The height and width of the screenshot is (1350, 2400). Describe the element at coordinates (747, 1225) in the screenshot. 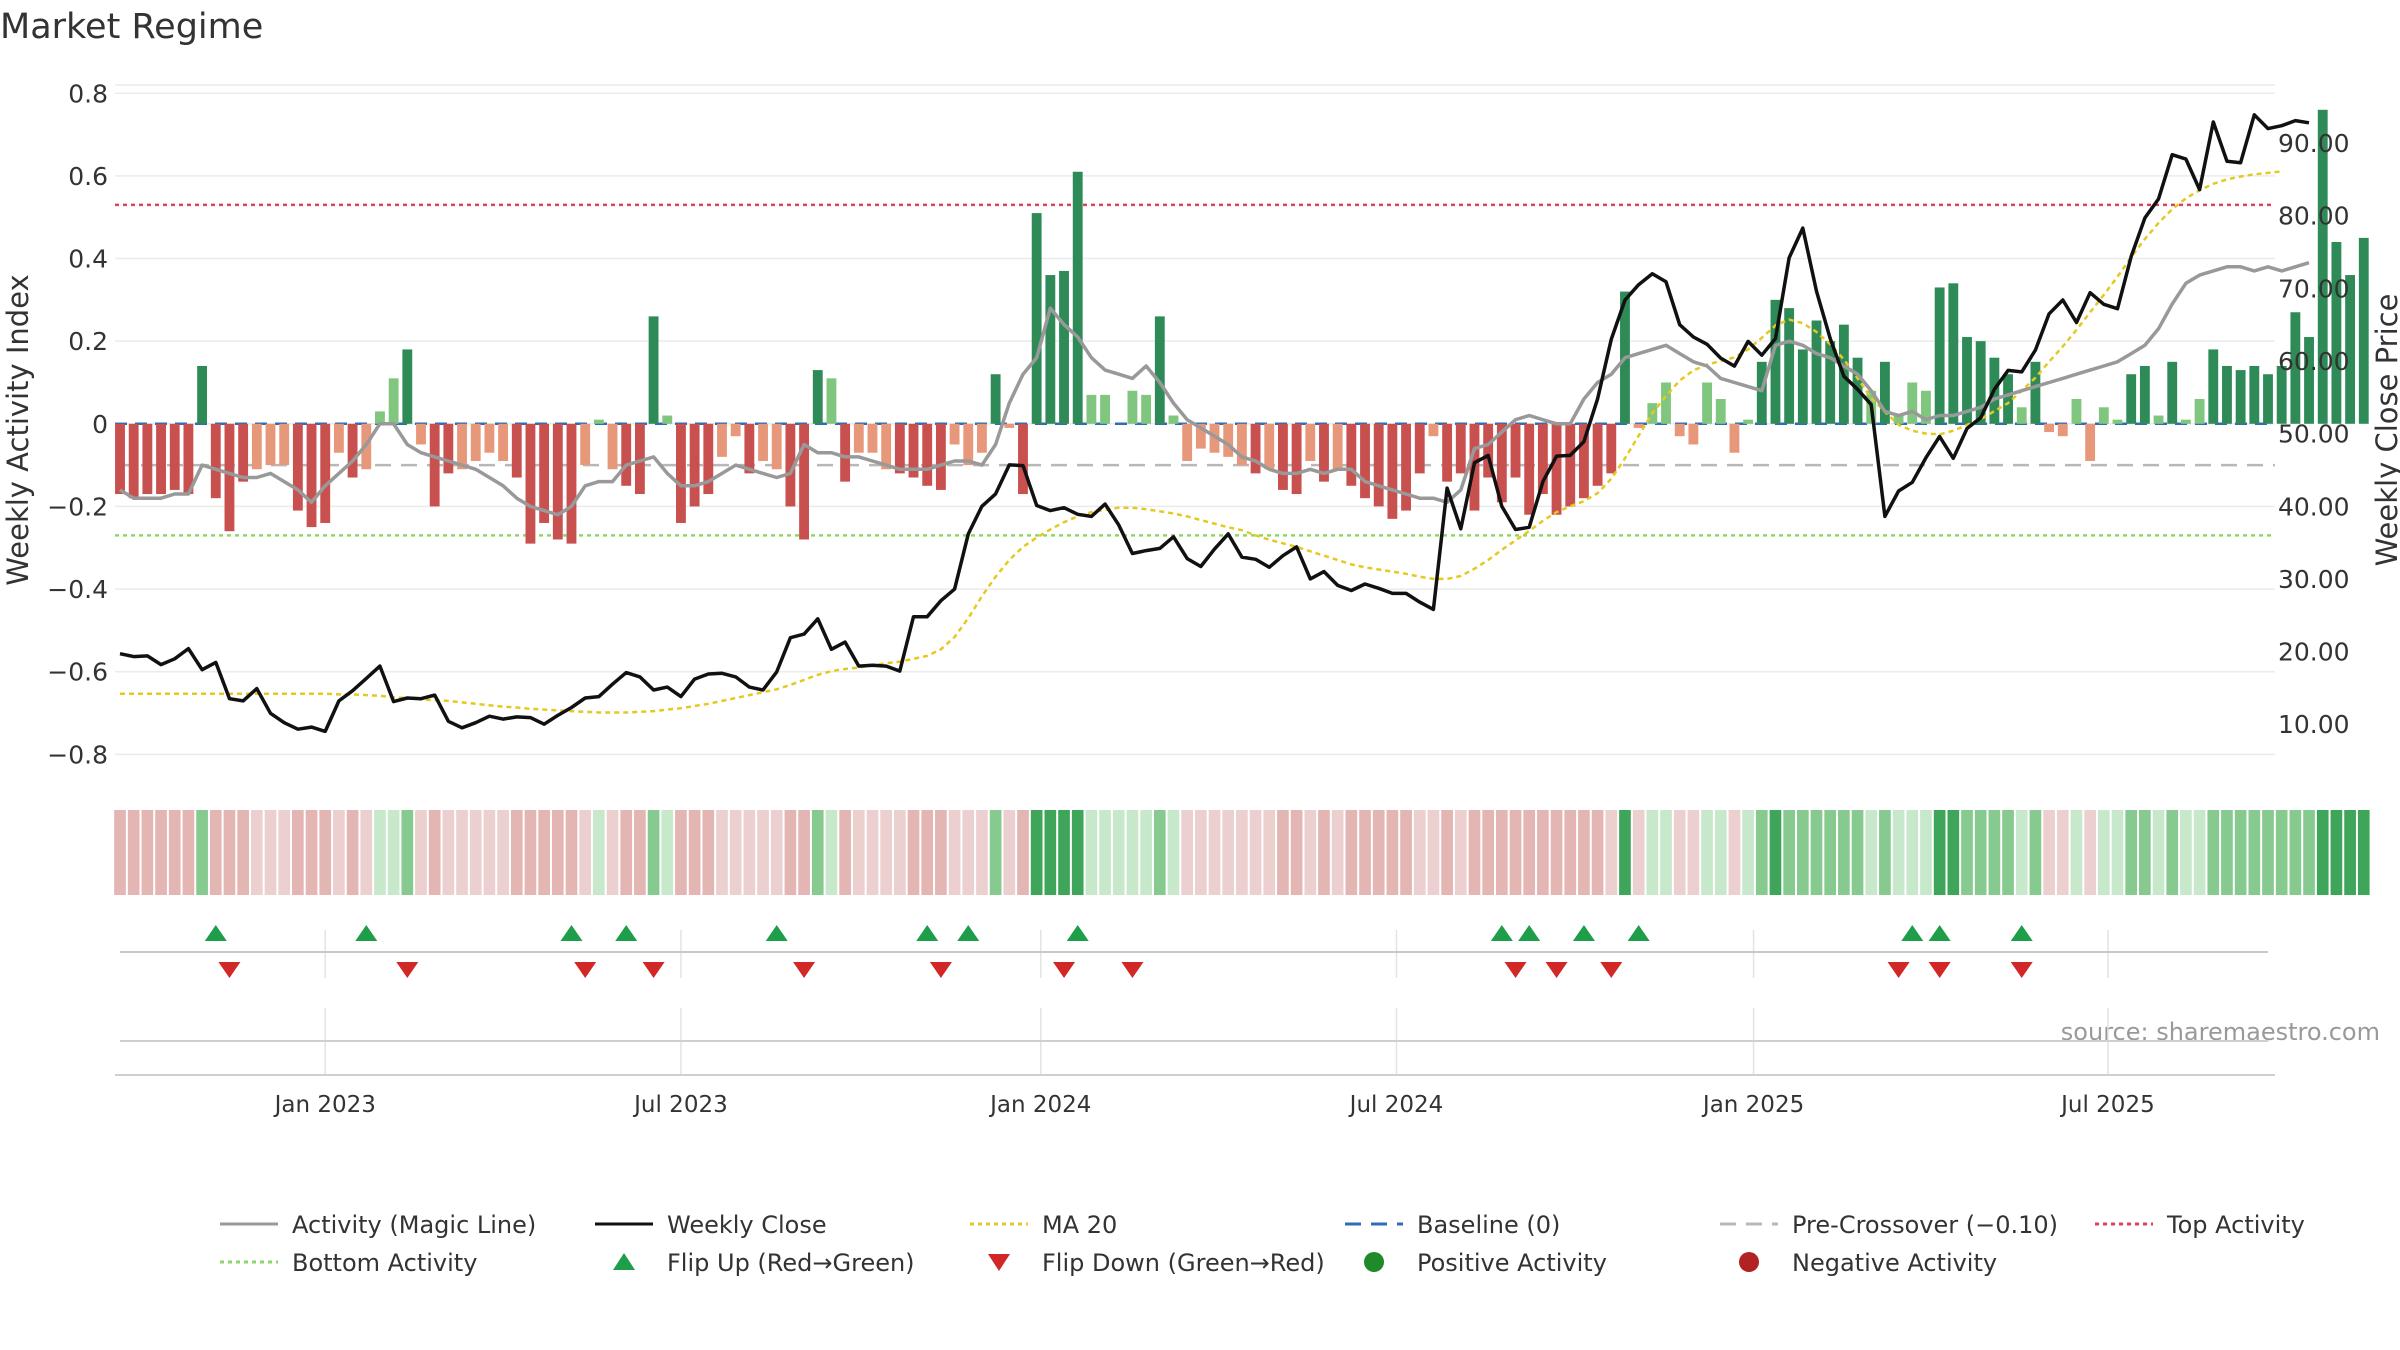

I see `legend-label-1: Weekly Close` at that location.